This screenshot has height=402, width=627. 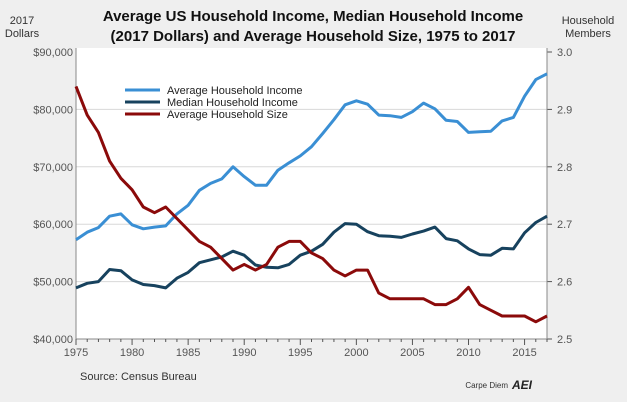 What do you see at coordinates (22, 21) in the screenshot?
I see `left-axis-label-line1: 2017` at bounding box center [22, 21].